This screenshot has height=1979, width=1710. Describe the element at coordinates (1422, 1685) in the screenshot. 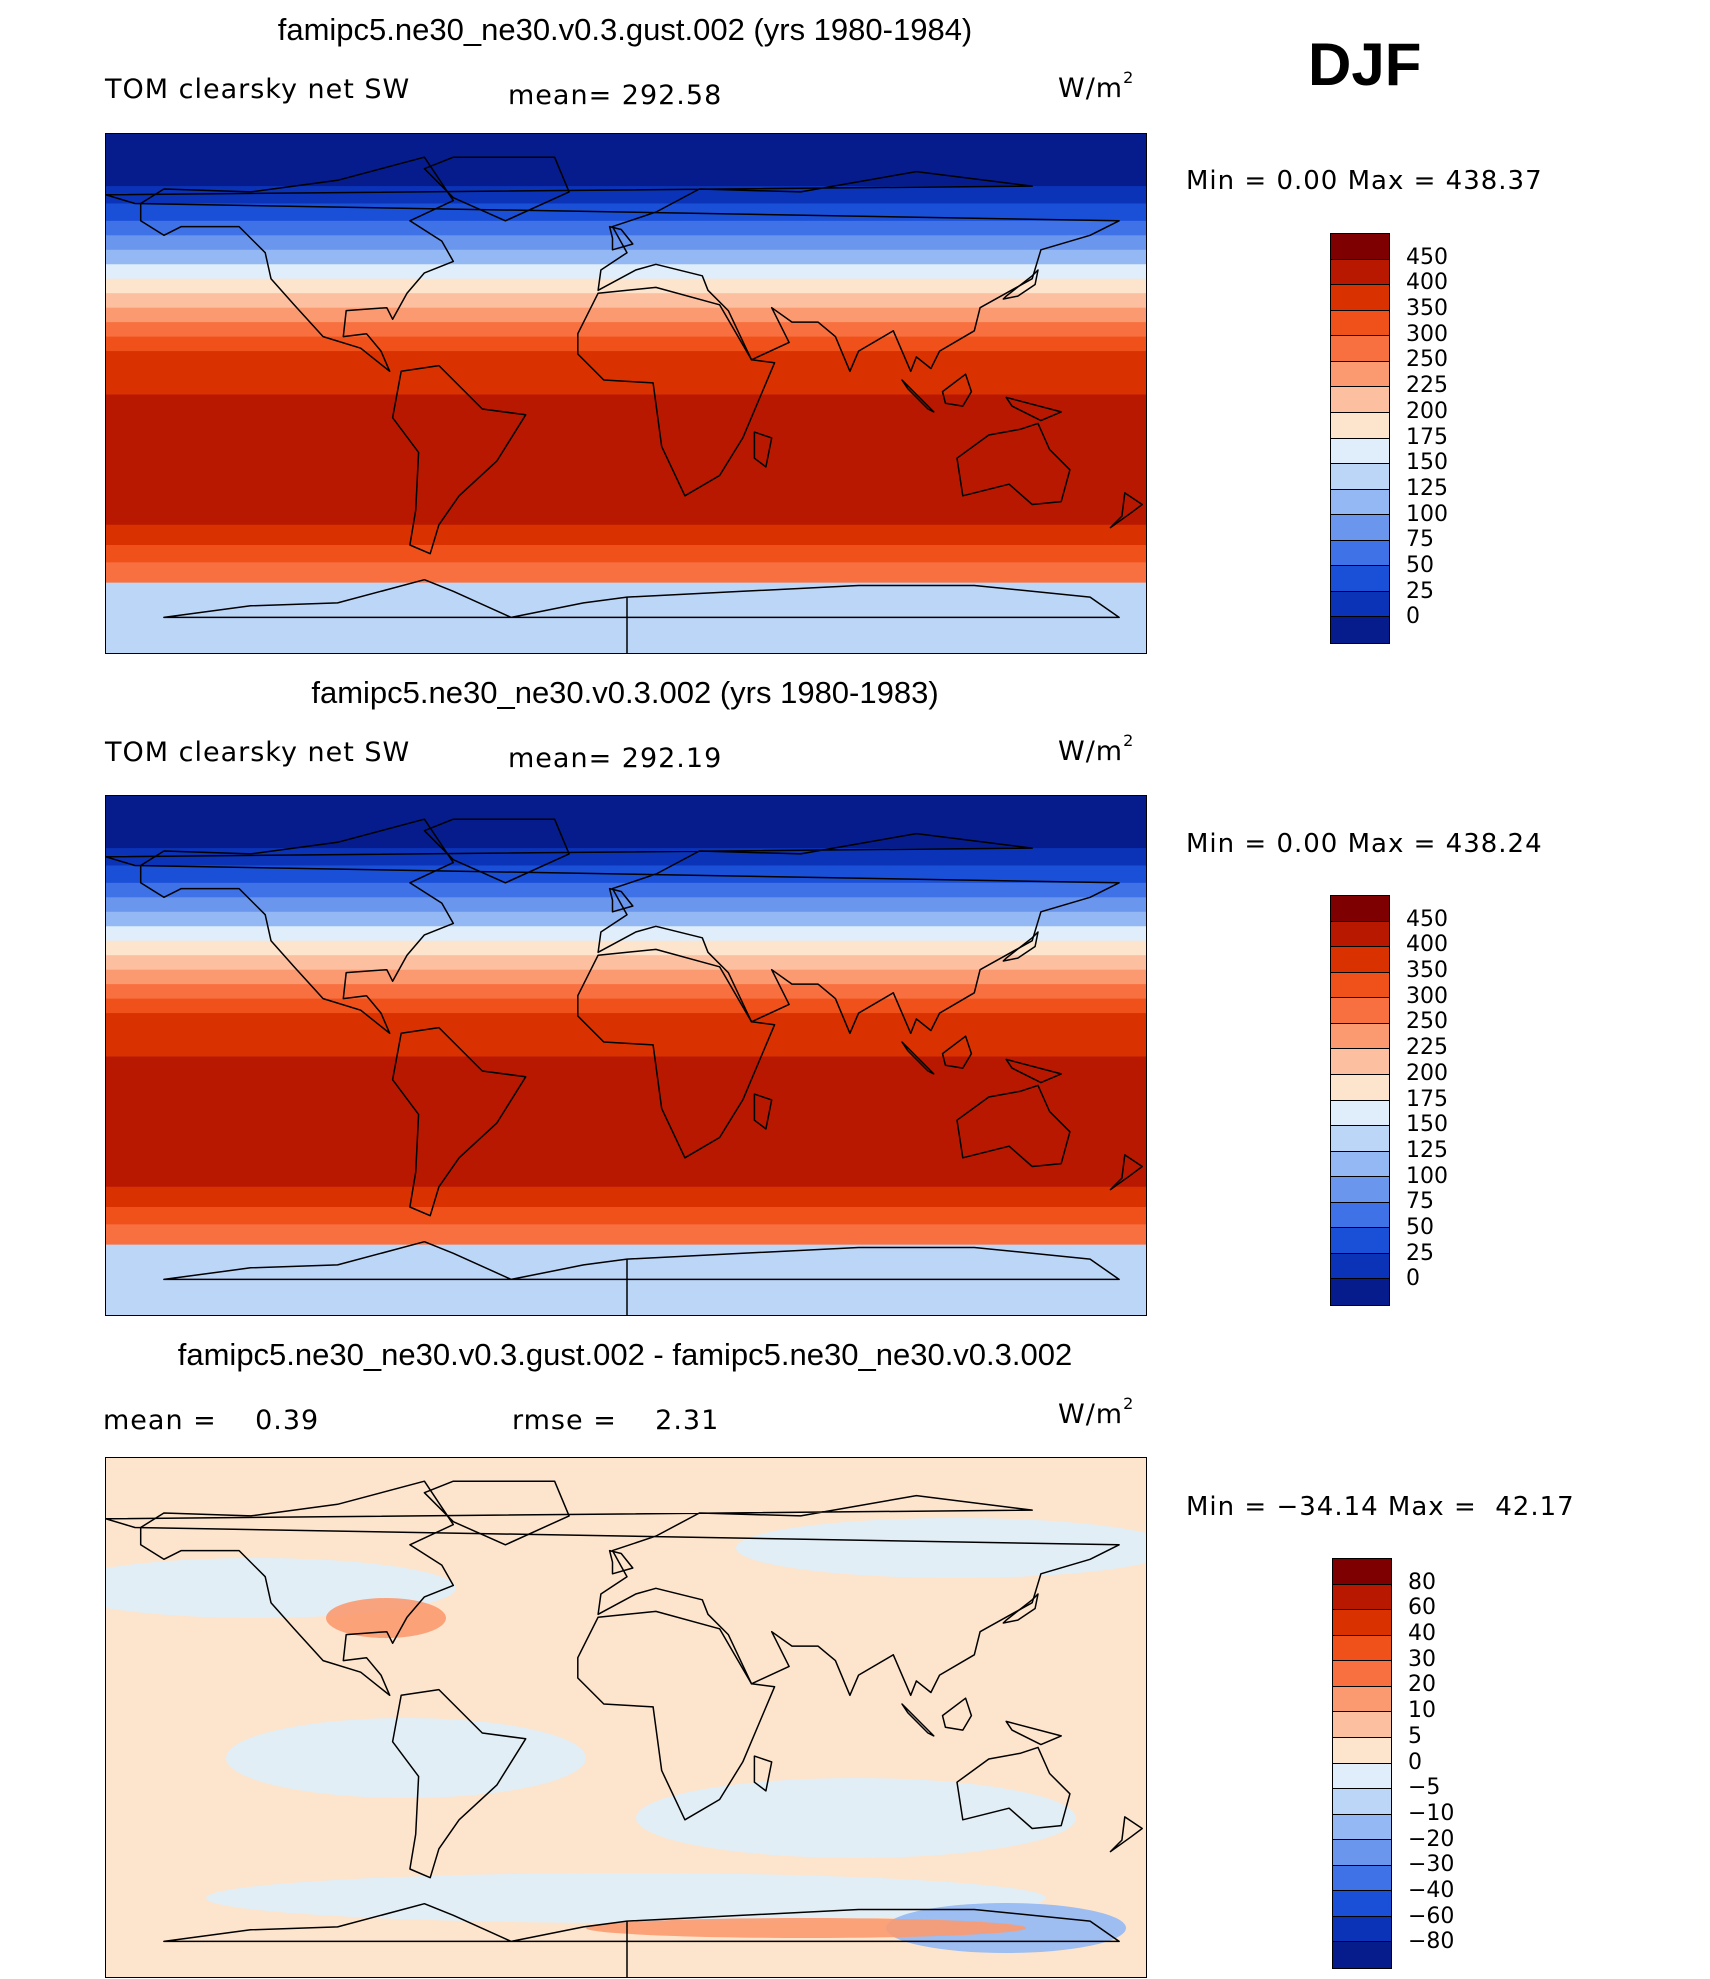

I see `colorbar-tick-label: 20` at that location.